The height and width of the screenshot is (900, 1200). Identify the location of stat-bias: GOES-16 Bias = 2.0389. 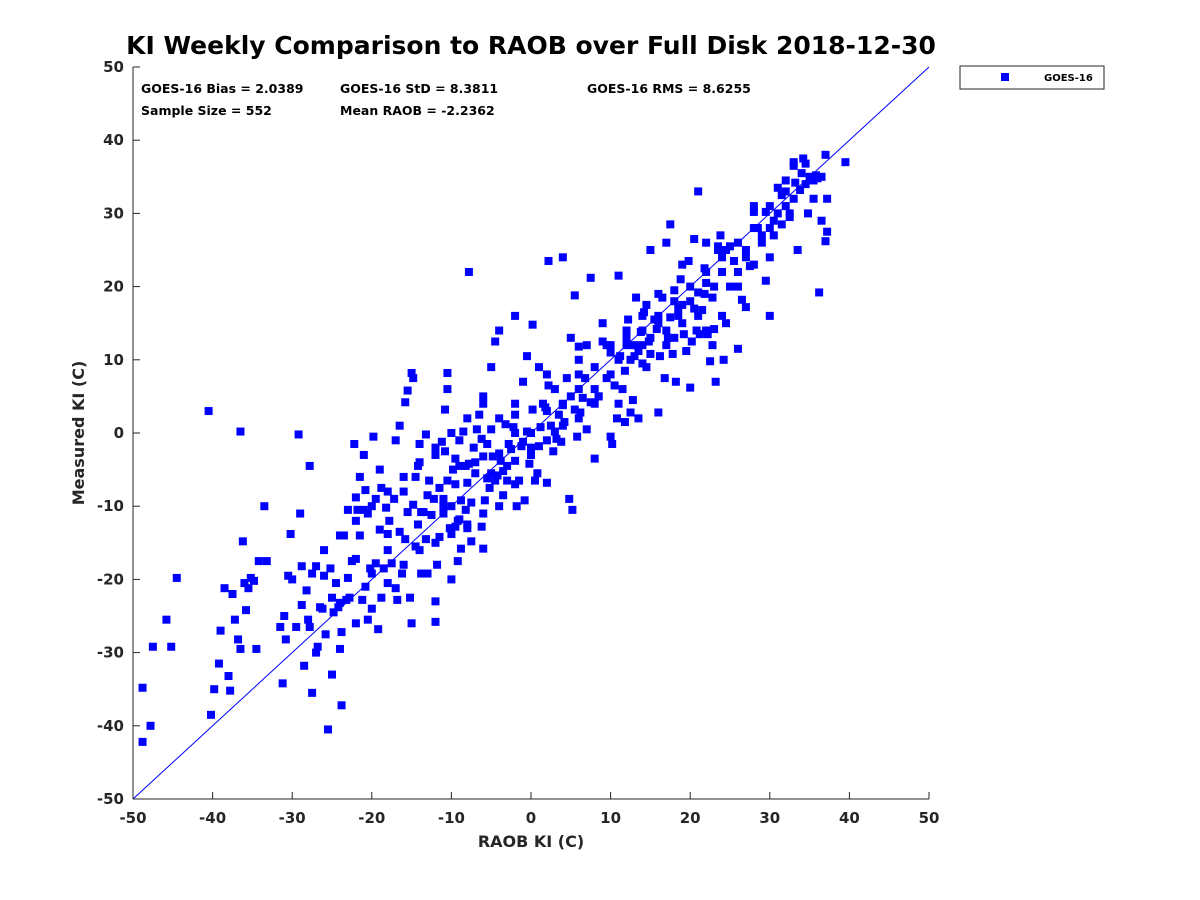
(222, 88).